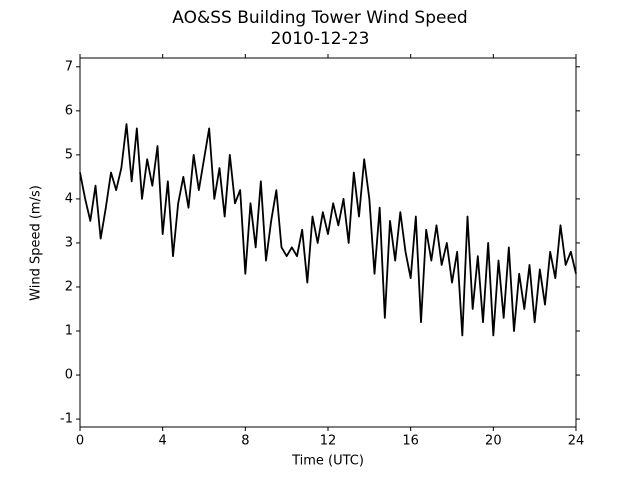  I want to click on y-tick-label: 0, so click(69, 375).